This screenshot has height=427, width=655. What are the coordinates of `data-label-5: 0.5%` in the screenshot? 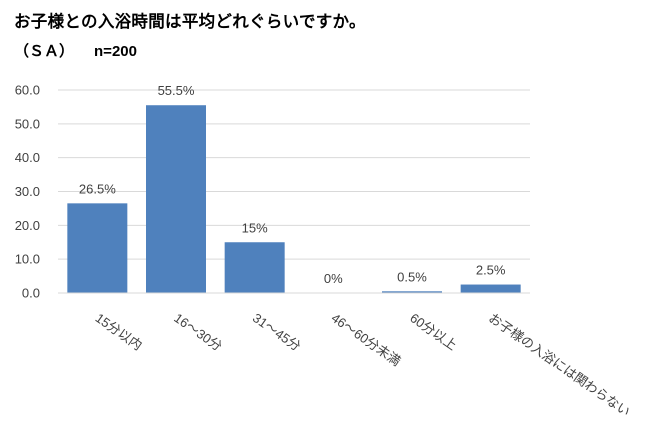 It's located at (412, 276).